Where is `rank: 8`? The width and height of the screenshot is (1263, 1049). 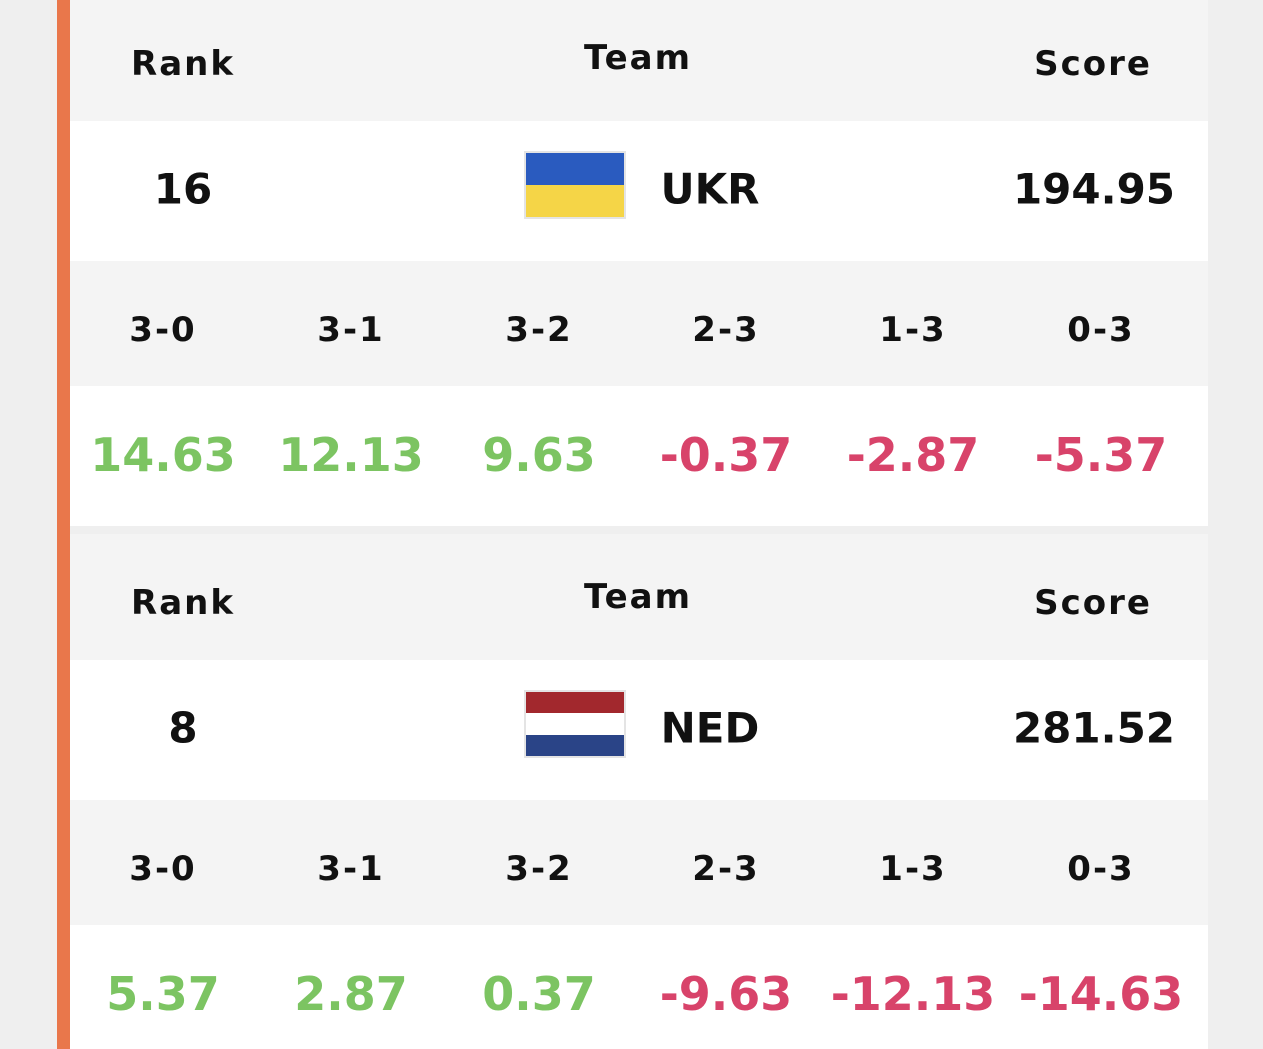
rank: 8 is located at coordinates (183, 728).